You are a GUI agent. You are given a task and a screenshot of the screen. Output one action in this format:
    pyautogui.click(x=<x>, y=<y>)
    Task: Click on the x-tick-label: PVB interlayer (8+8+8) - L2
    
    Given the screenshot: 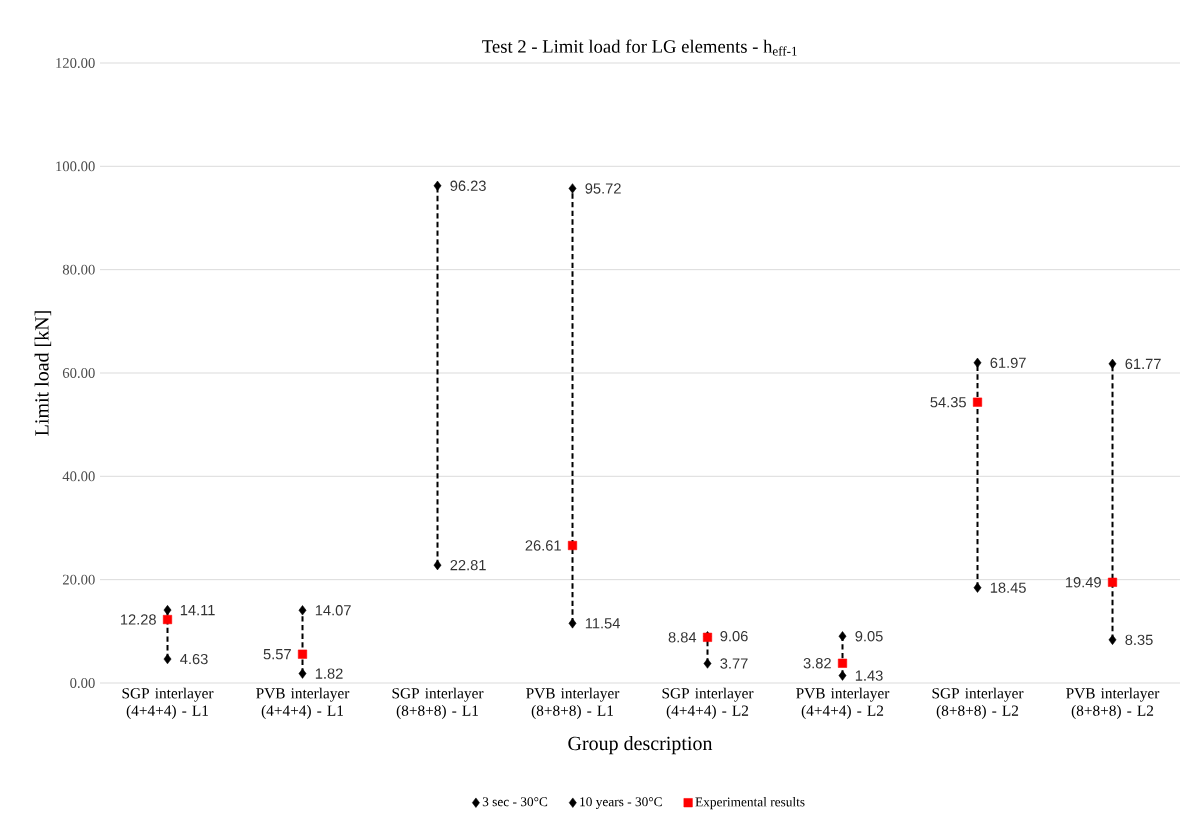 What is the action you would take?
    pyautogui.click(x=1113, y=703)
    